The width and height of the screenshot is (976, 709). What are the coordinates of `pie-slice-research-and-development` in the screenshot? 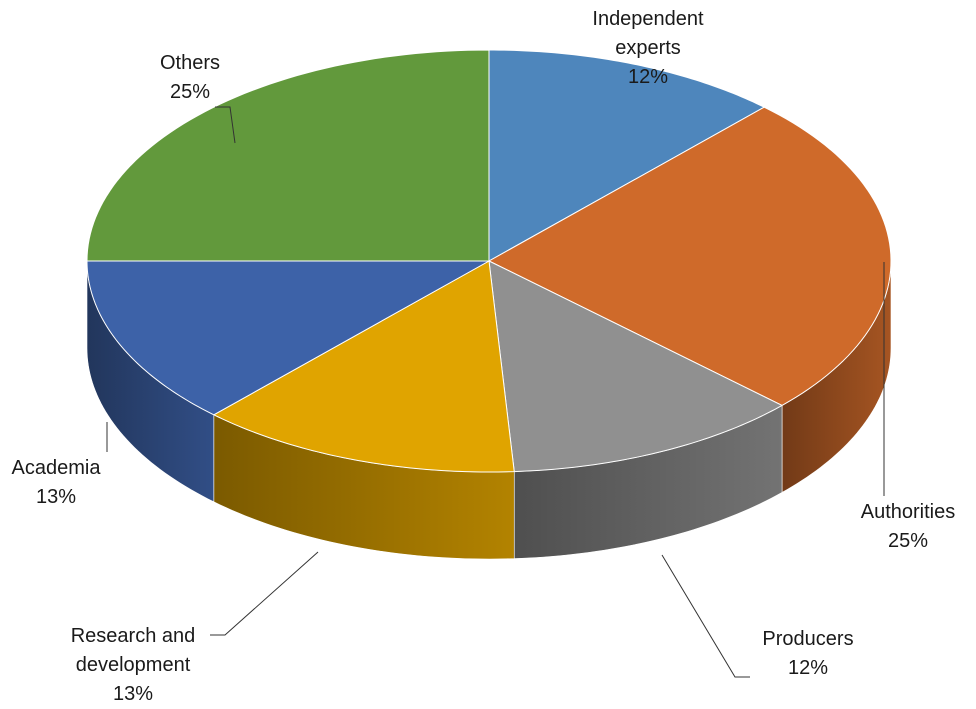 It's located at (364, 366).